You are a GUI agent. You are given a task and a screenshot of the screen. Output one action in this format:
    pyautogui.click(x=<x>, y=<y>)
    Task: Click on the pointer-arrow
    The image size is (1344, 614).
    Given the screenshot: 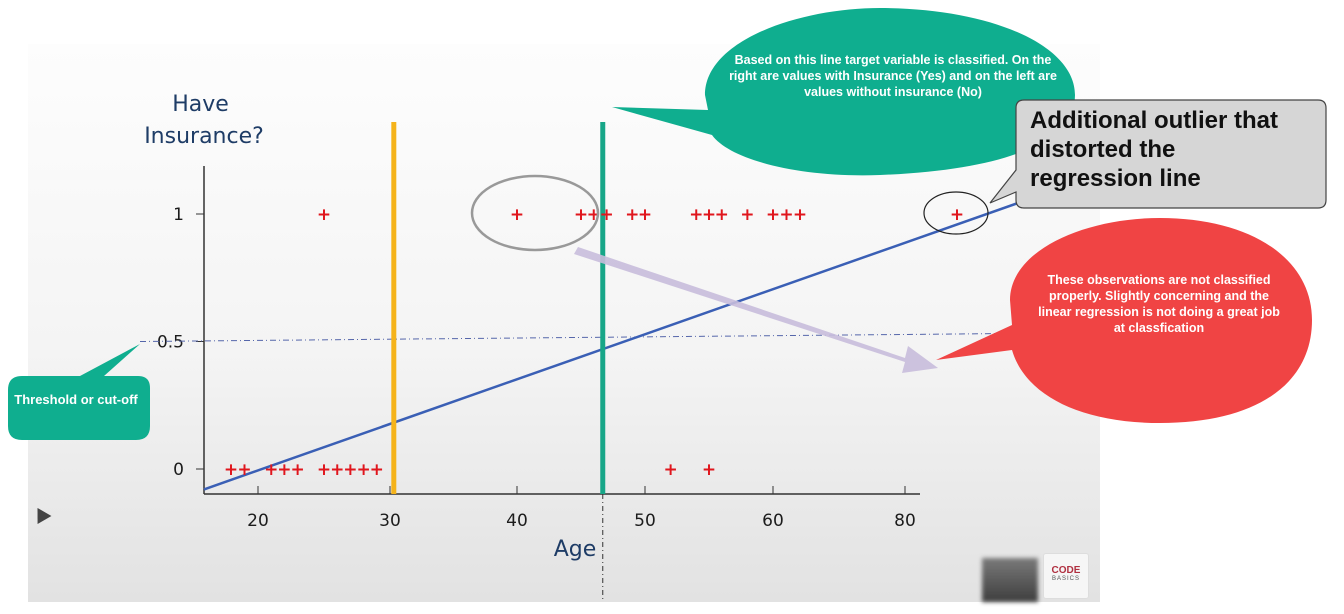 What is the action you would take?
    pyautogui.click(x=756, y=310)
    